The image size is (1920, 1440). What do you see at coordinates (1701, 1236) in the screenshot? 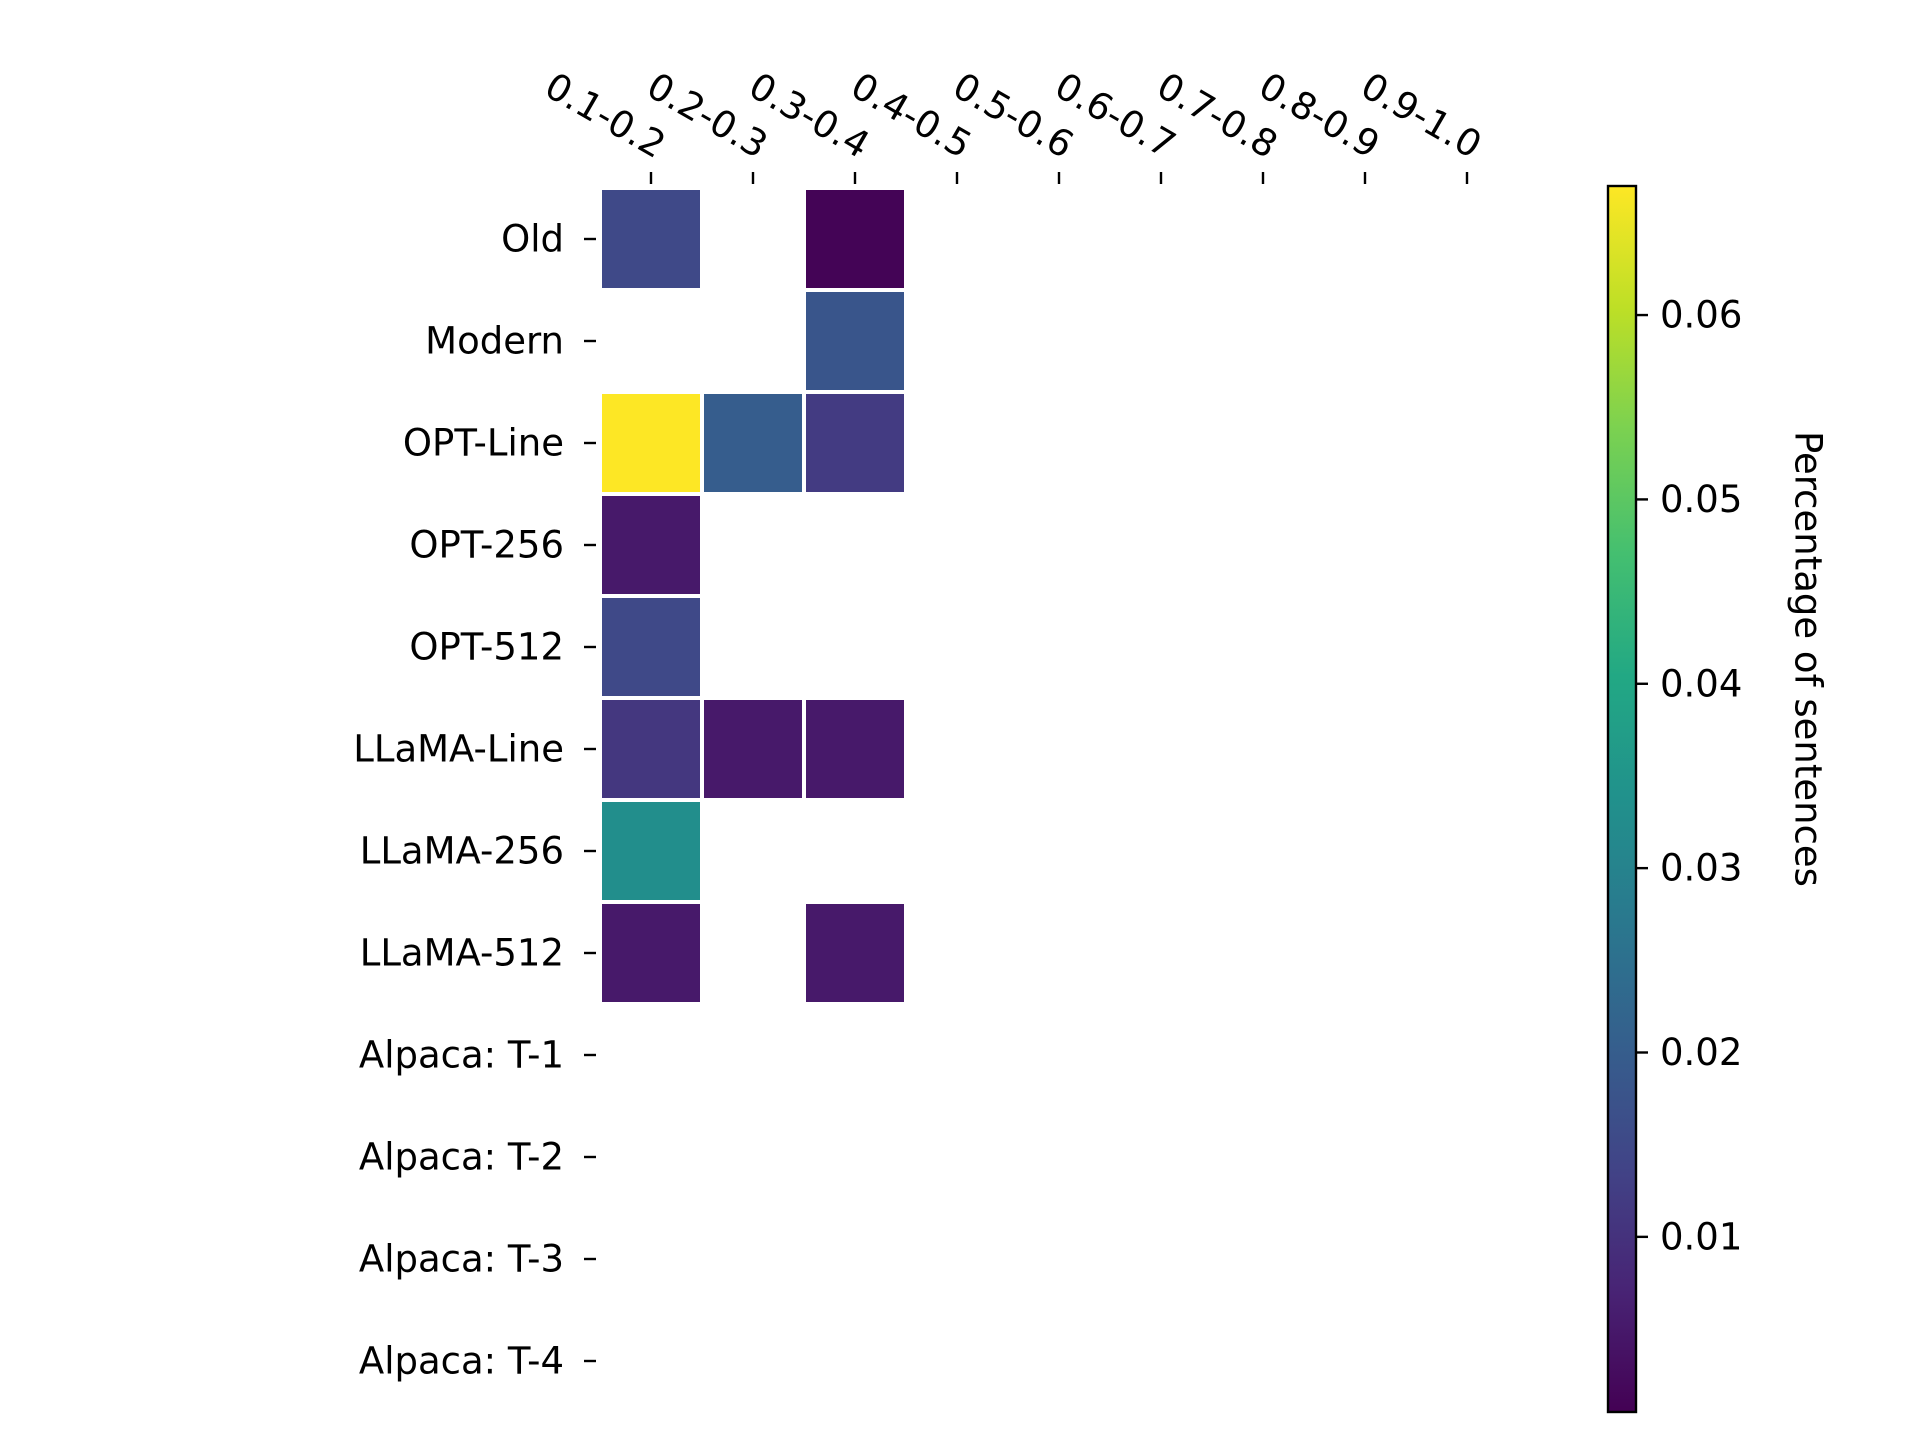
I see `colorbar-tick-label: 0.01` at bounding box center [1701, 1236].